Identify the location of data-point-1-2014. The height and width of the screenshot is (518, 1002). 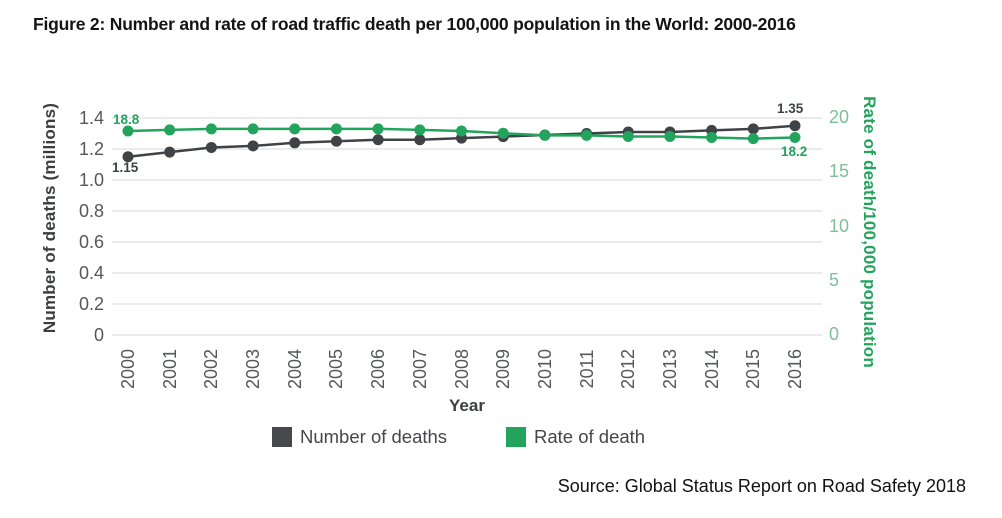
(712, 138).